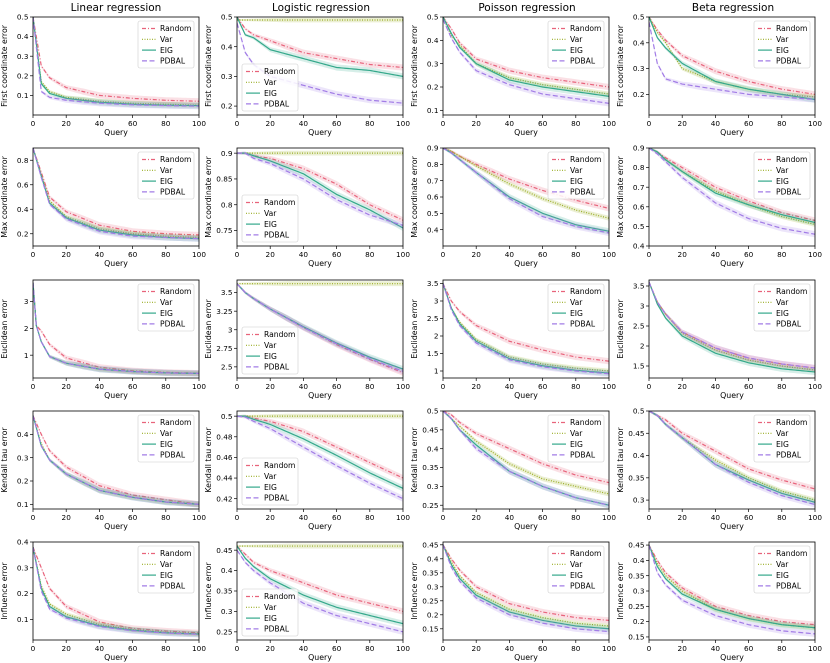 This screenshot has width=830, height=663. What do you see at coordinates (208, 196) in the screenshot?
I see `y-axis-label: Max coordinate error` at bounding box center [208, 196].